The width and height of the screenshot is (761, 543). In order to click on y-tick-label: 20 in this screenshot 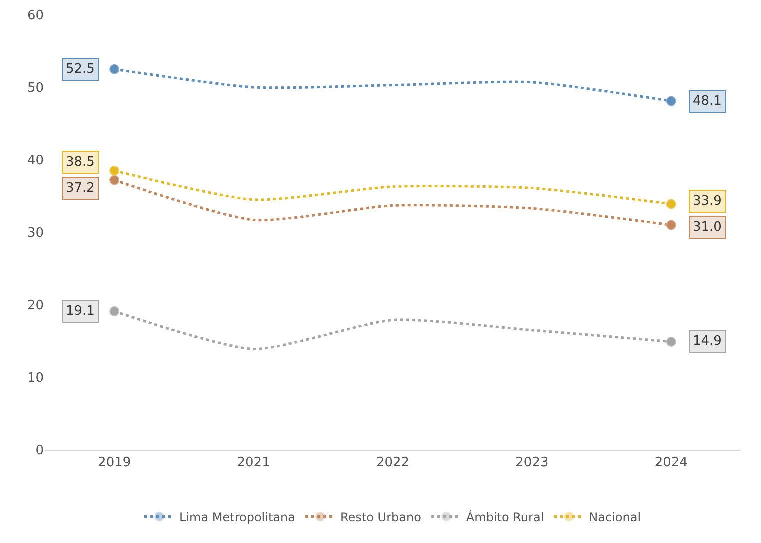, I will do `click(35, 306)`.